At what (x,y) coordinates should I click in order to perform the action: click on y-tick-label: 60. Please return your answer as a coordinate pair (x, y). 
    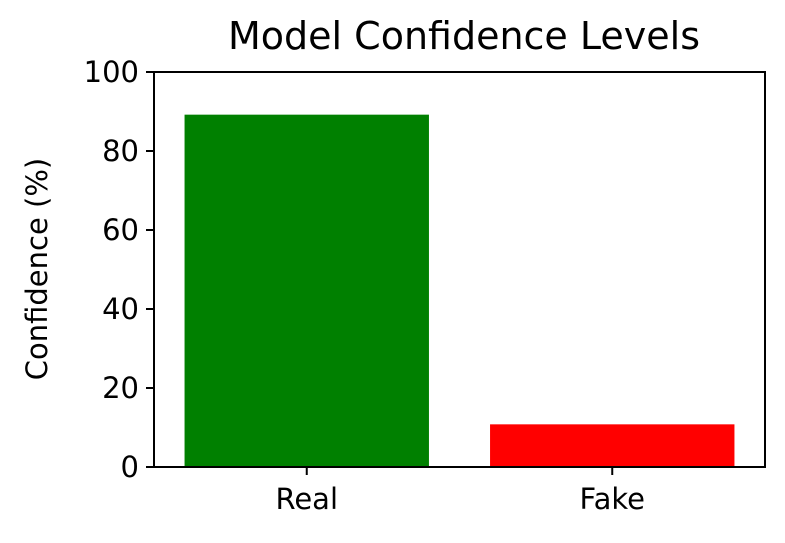
    Looking at the image, I should click on (120, 230).